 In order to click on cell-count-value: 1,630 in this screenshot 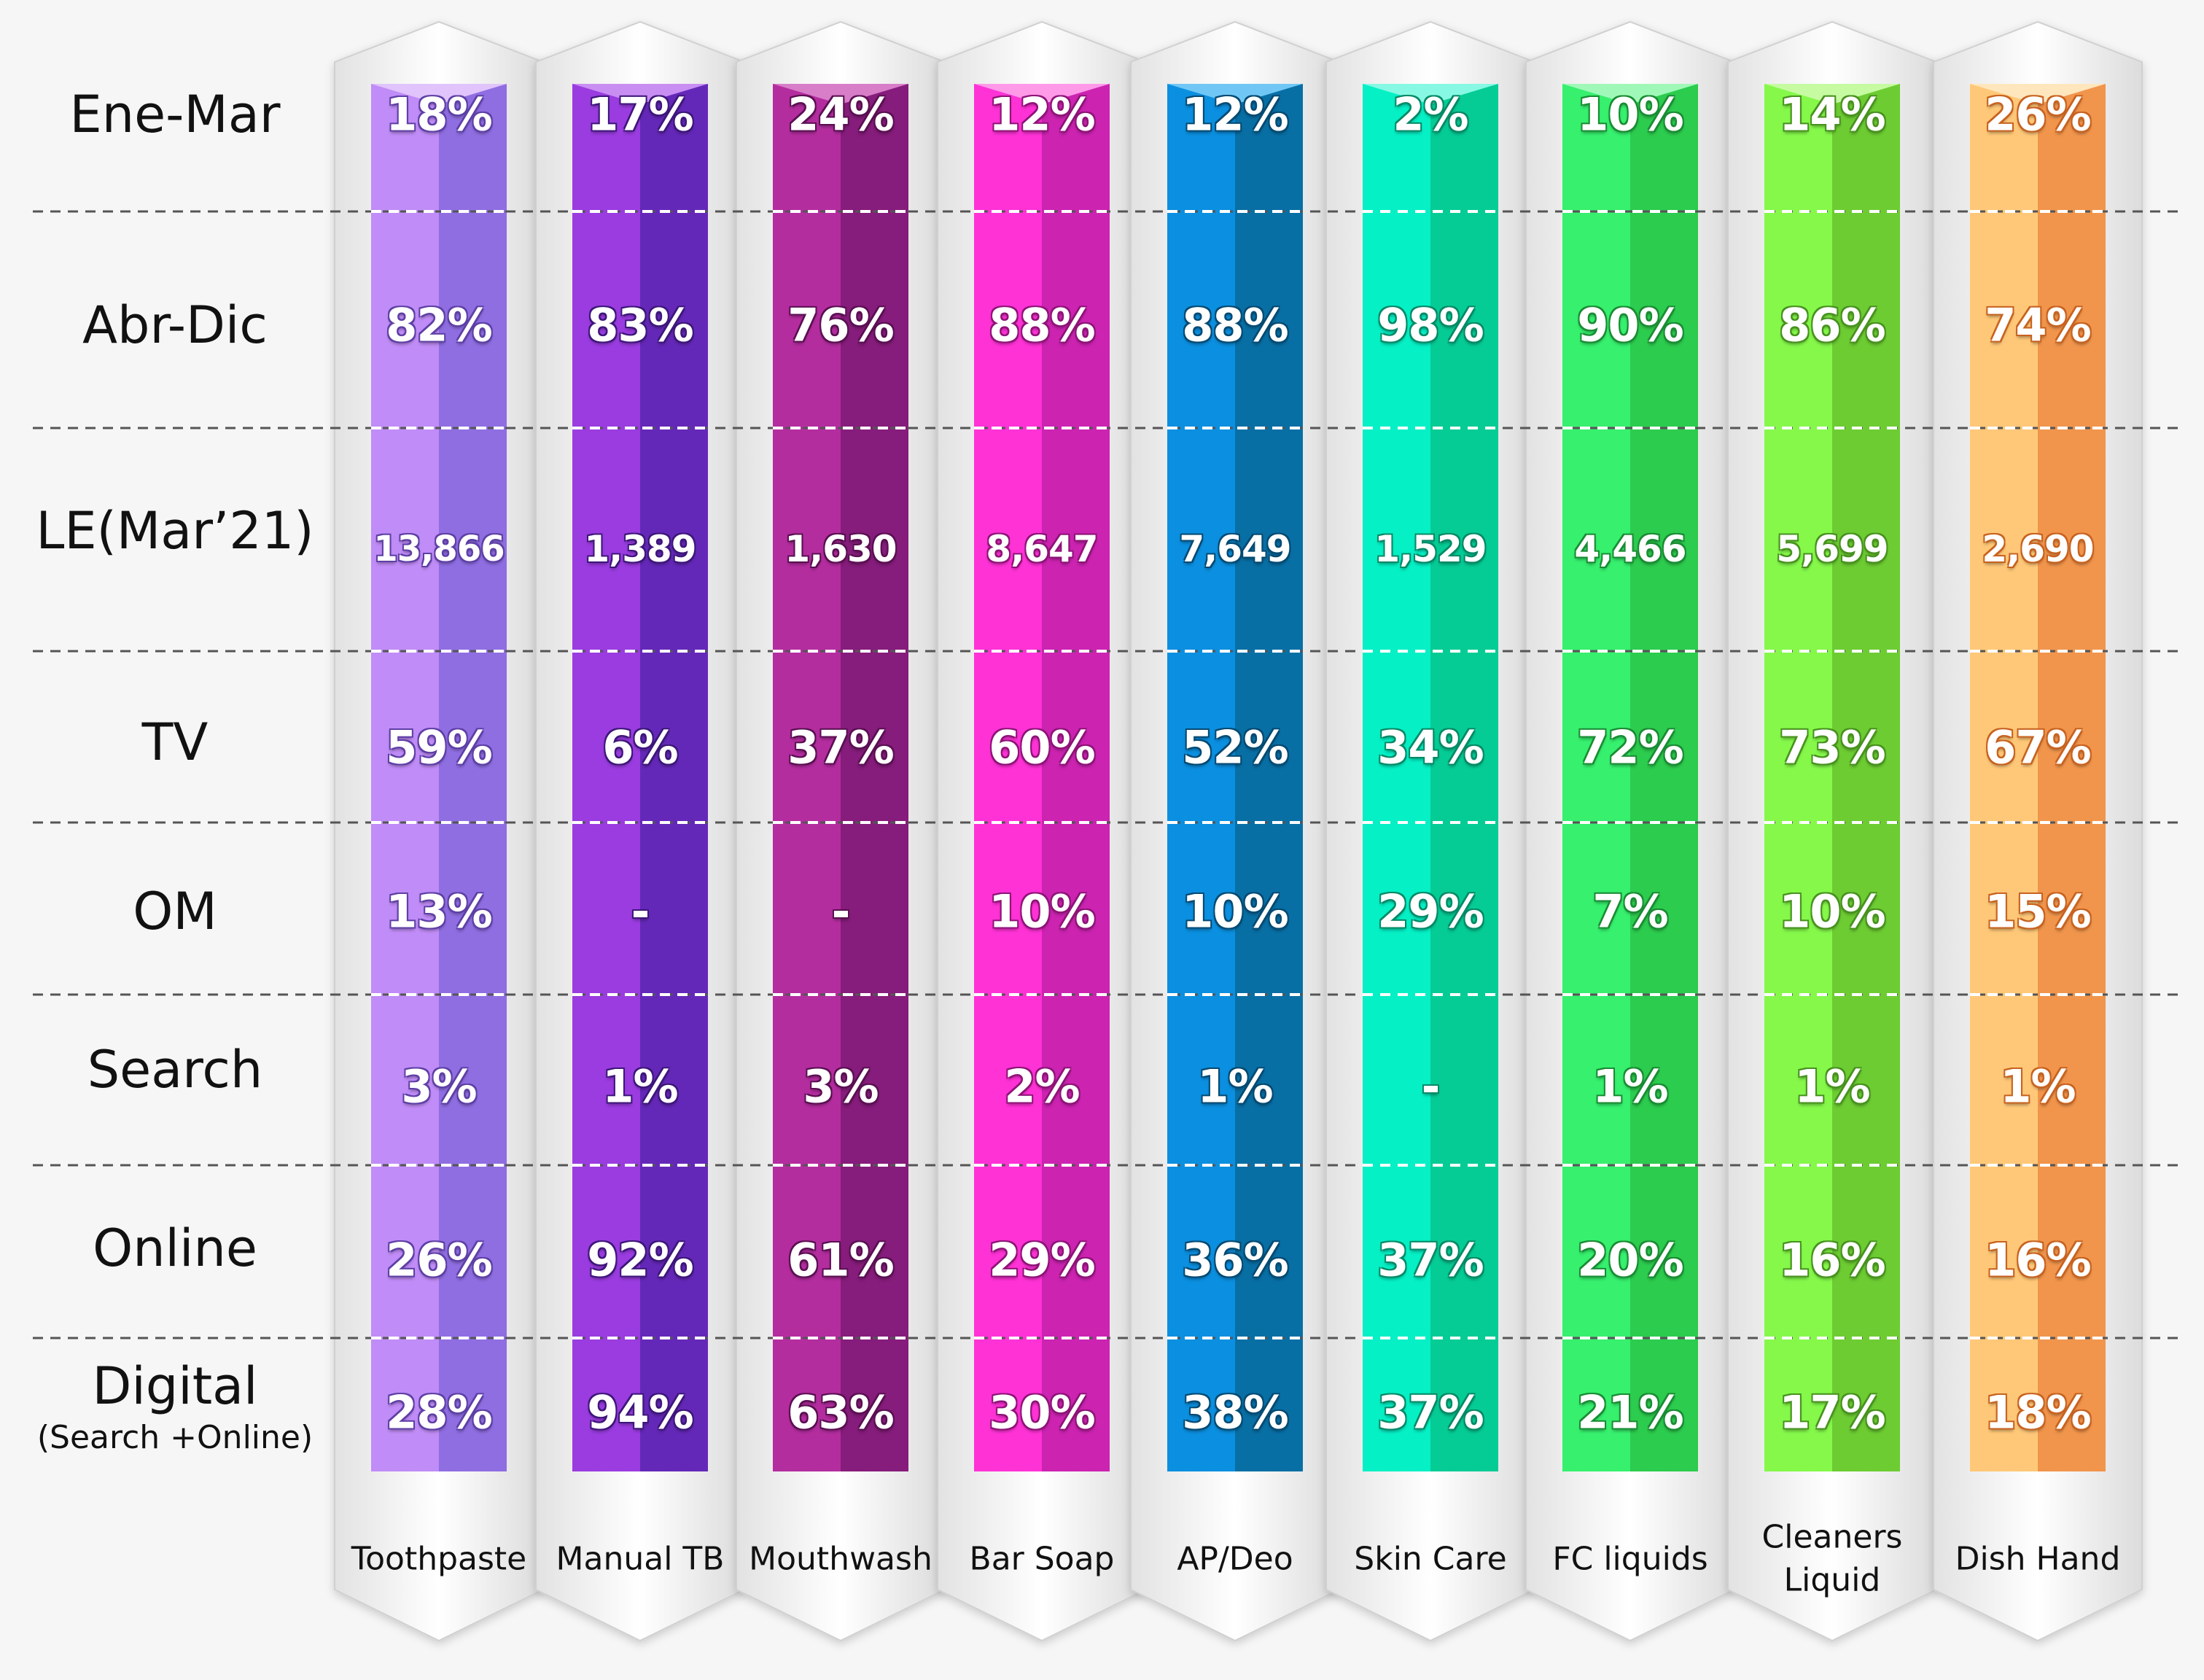, I will do `click(840, 549)`.